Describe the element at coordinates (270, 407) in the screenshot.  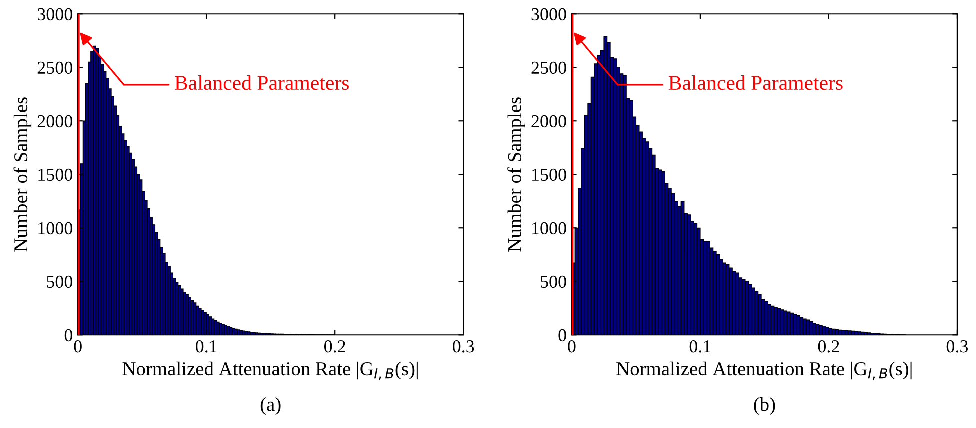
I see `text: (a)` at that location.